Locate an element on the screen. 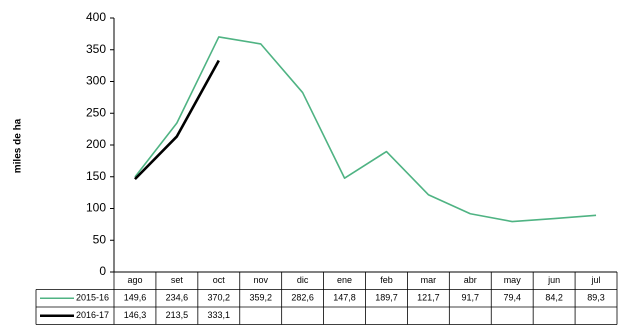  x-tick-label: ene is located at coordinates (344, 280).